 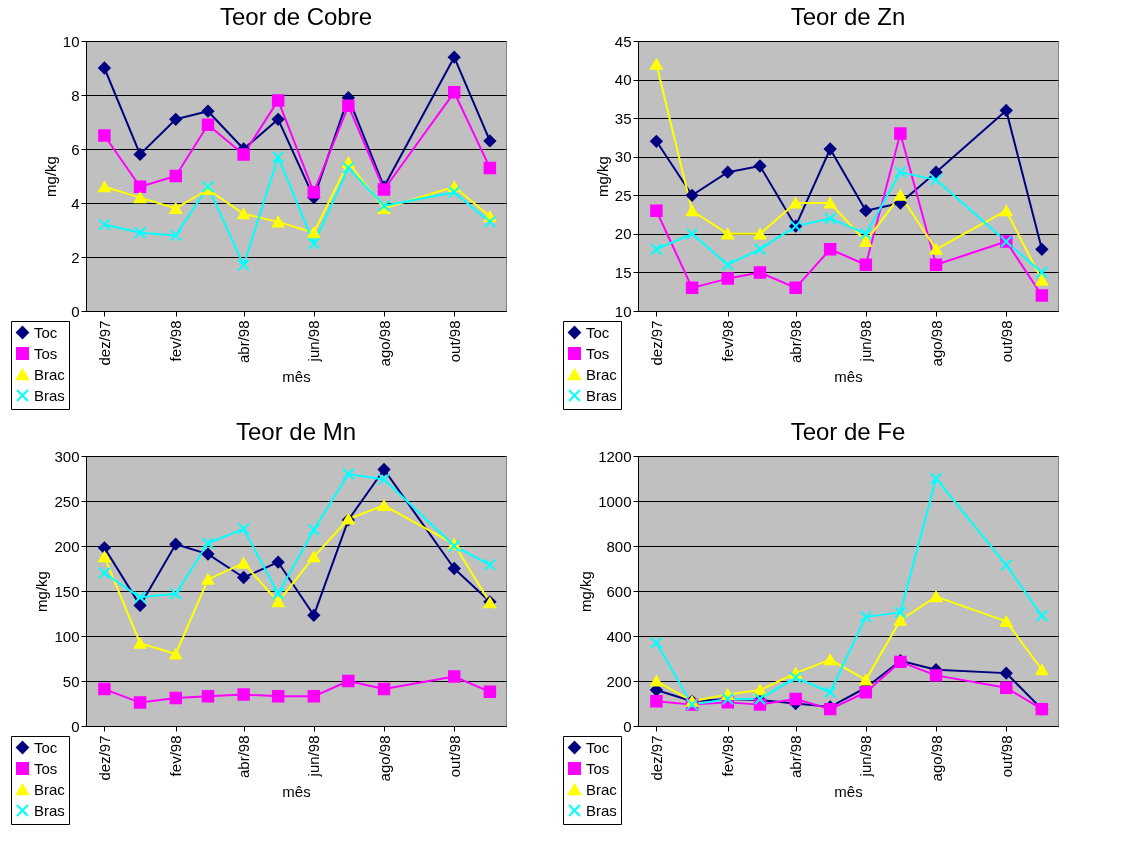 What do you see at coordinates (75, 95) in the screenshot?
I see `y-tick-label: 8` at bounding box center [75, 95].